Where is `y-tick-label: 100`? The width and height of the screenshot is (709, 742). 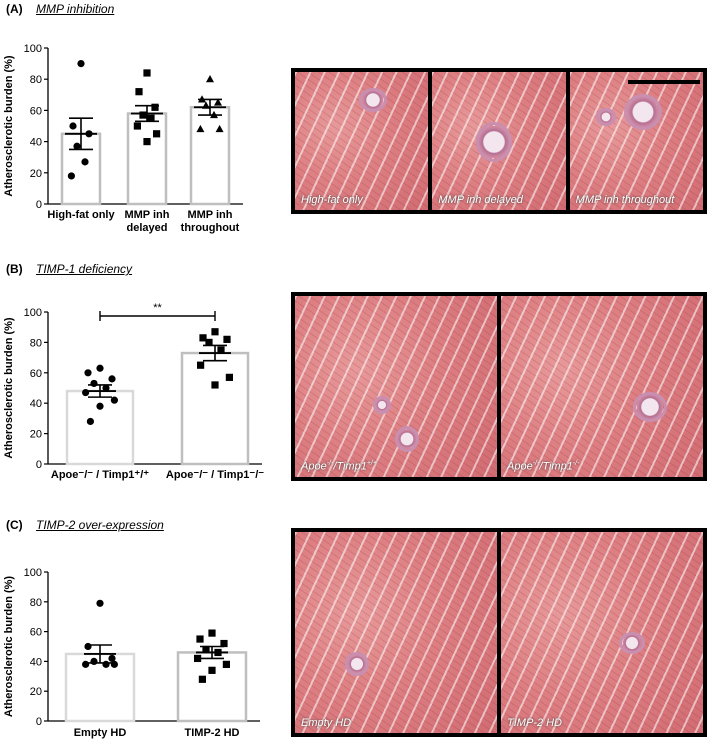
y-tick-label: 100 is located at coordinates (33, 313).